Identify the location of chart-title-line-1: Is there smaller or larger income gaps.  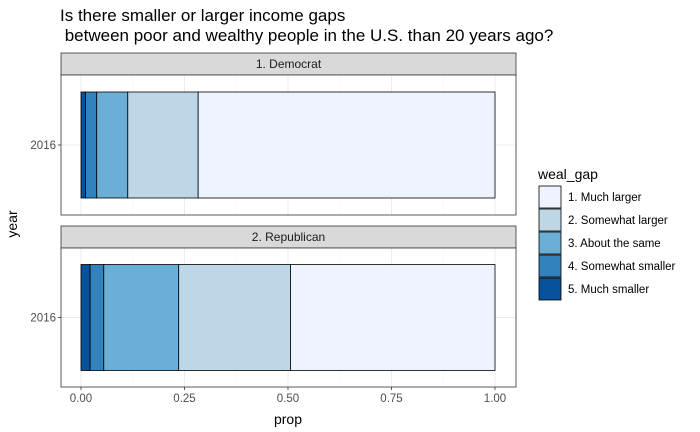
(202, 15).